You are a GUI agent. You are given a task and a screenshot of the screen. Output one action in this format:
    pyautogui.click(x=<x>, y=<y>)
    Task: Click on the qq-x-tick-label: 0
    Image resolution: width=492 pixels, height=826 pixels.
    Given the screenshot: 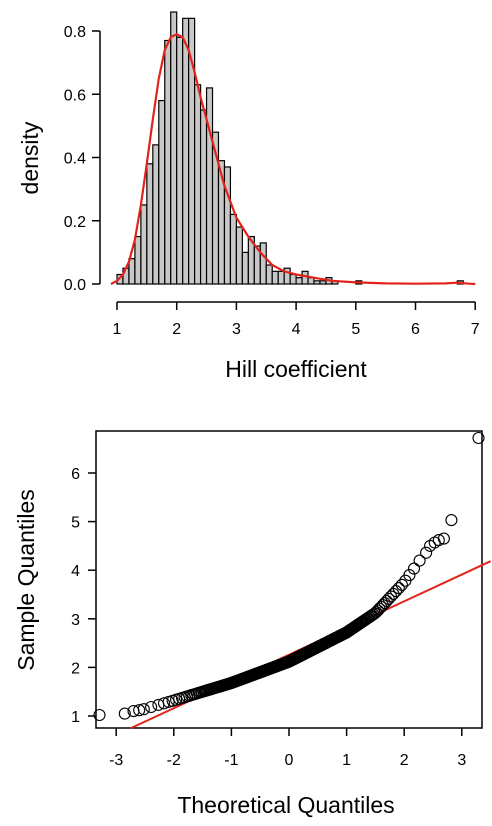 What is the action you would take?
    pyautogui.click(x=289, y=760)
    